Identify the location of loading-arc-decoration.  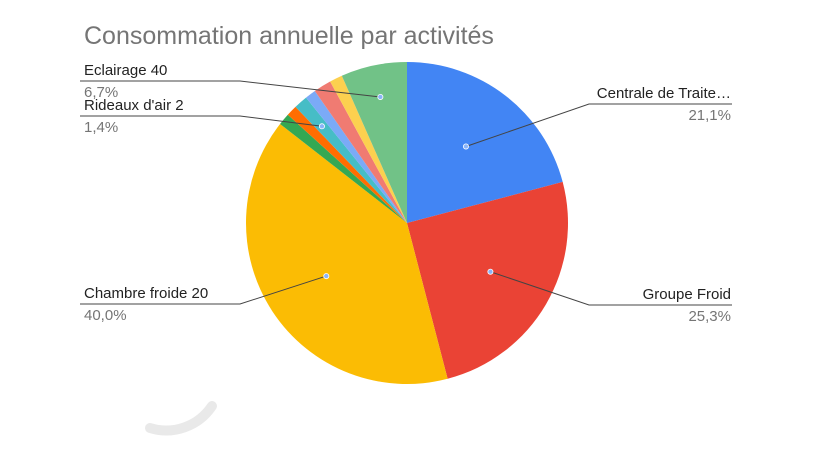
(181, 418).